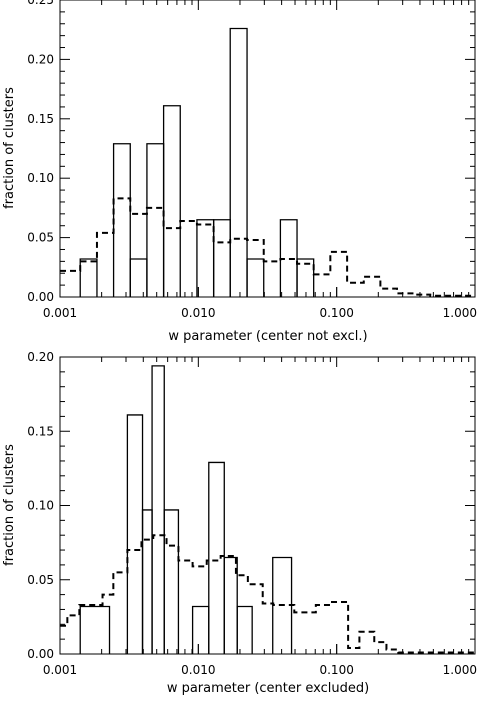  I want to click on top-x-tick-label: 1.000, so click(460, 313).